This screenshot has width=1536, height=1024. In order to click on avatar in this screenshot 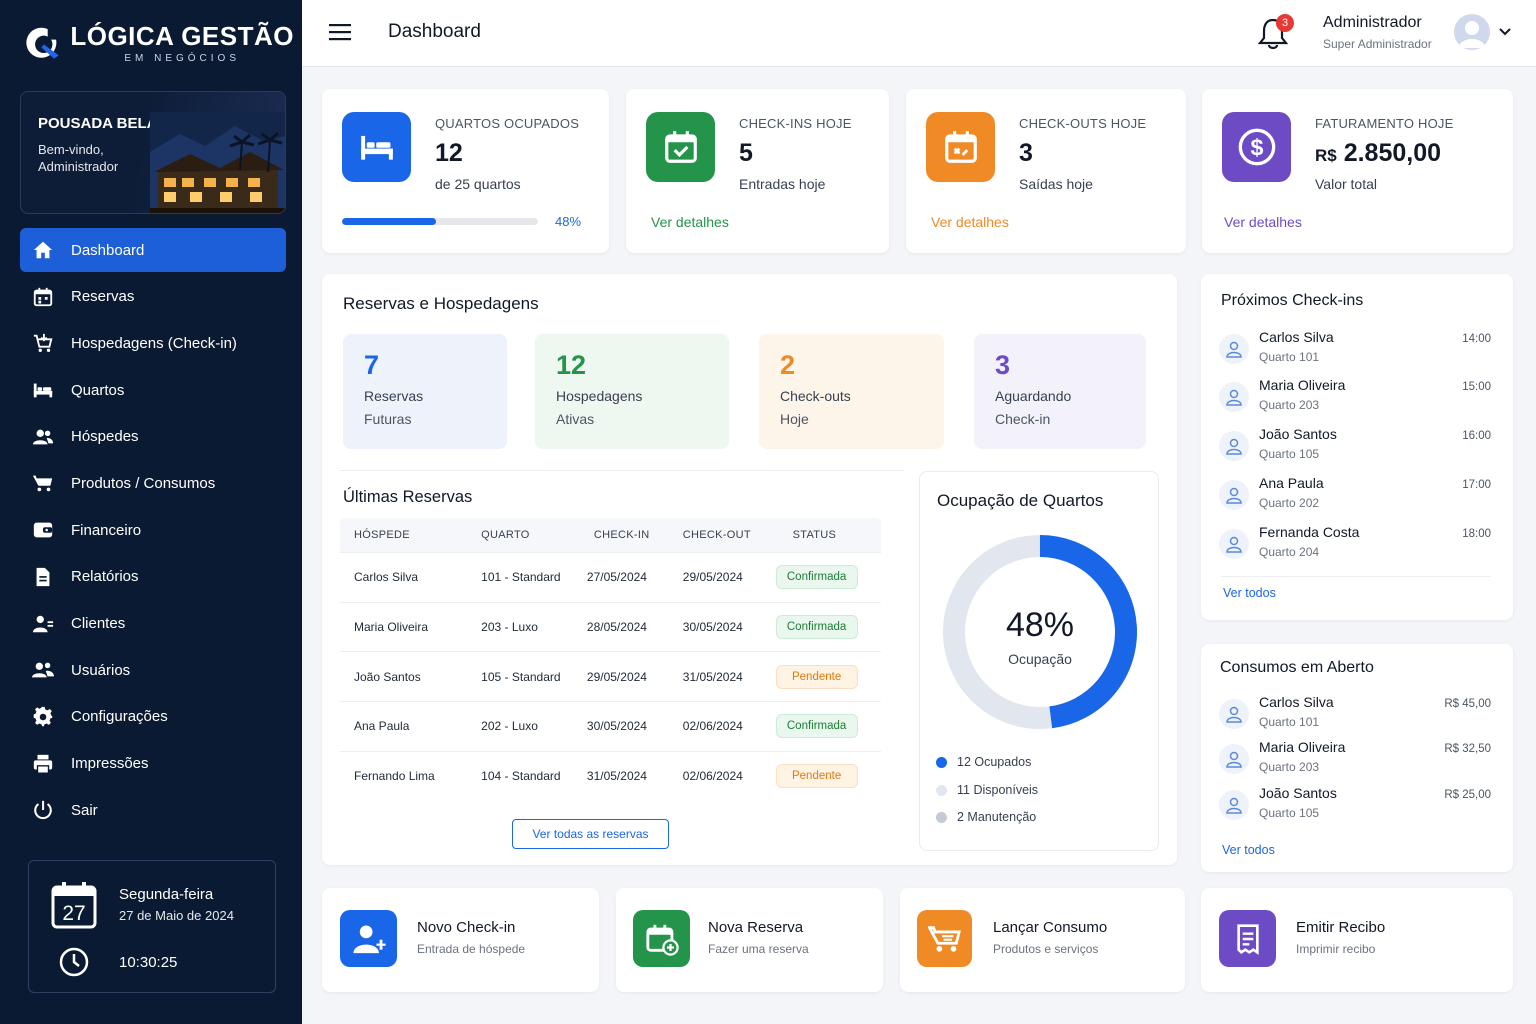, I will do `click(1472, 32)`.